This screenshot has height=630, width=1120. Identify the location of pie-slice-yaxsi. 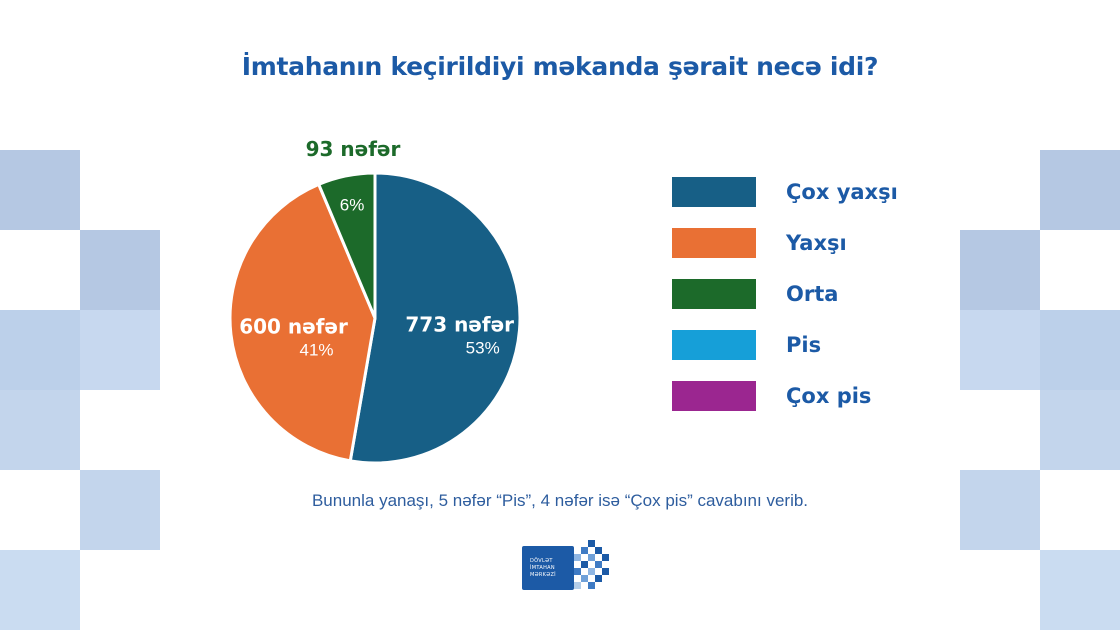
(302, 322).